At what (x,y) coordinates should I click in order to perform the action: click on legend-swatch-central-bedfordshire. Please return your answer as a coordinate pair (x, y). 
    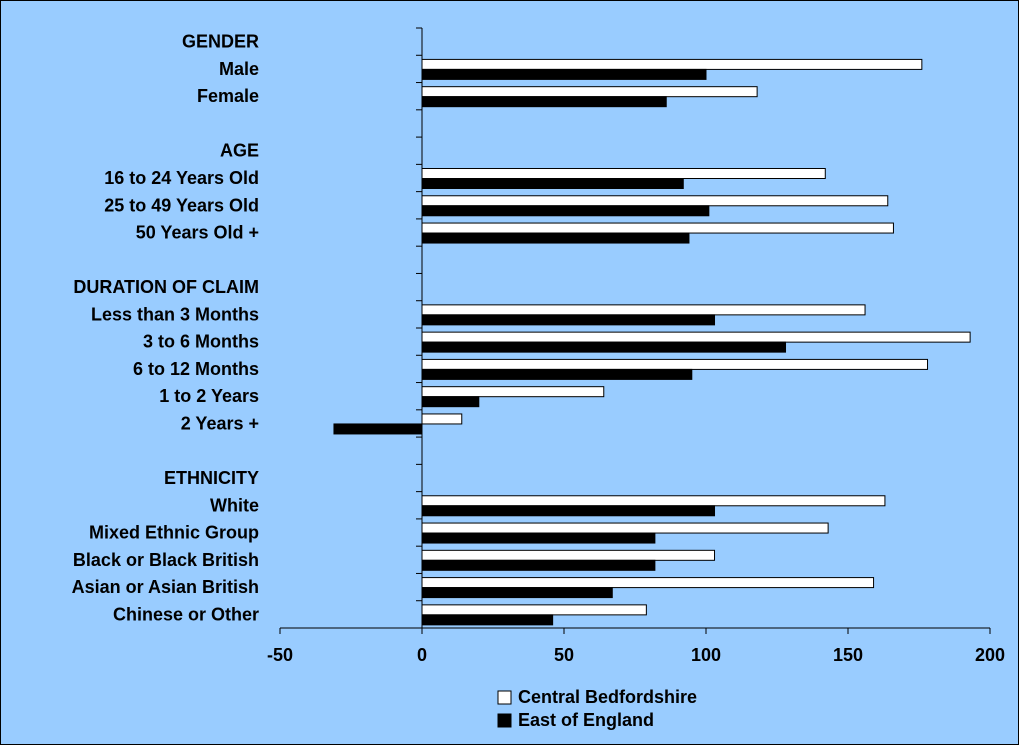
    Looking at the image, I should click on (504, 697).